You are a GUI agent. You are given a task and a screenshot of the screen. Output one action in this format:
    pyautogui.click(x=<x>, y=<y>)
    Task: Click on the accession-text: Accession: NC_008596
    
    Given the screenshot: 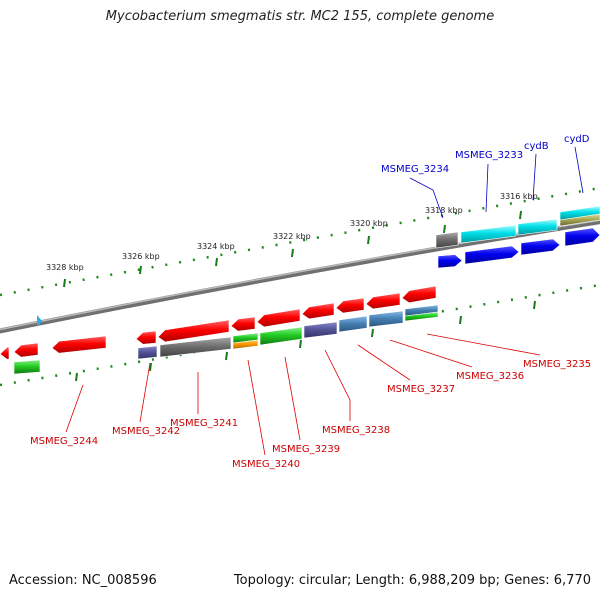 What is the action you would take?
    pyautogui.click(x=83, y=580)
    